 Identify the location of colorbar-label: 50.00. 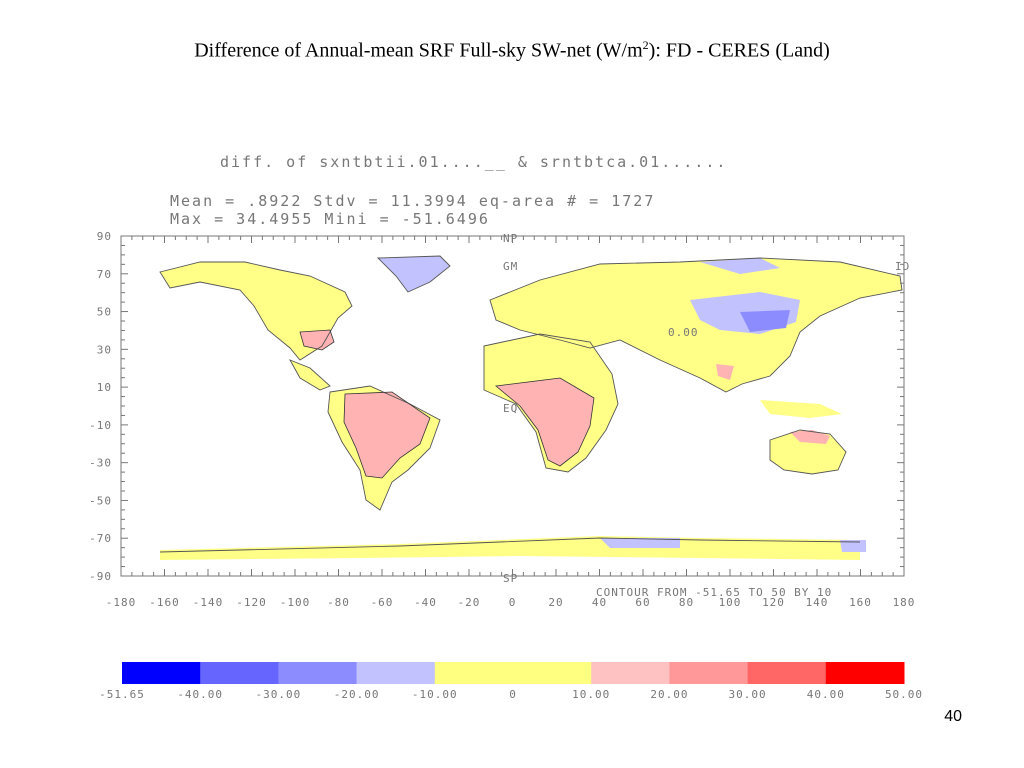
(904, 694).